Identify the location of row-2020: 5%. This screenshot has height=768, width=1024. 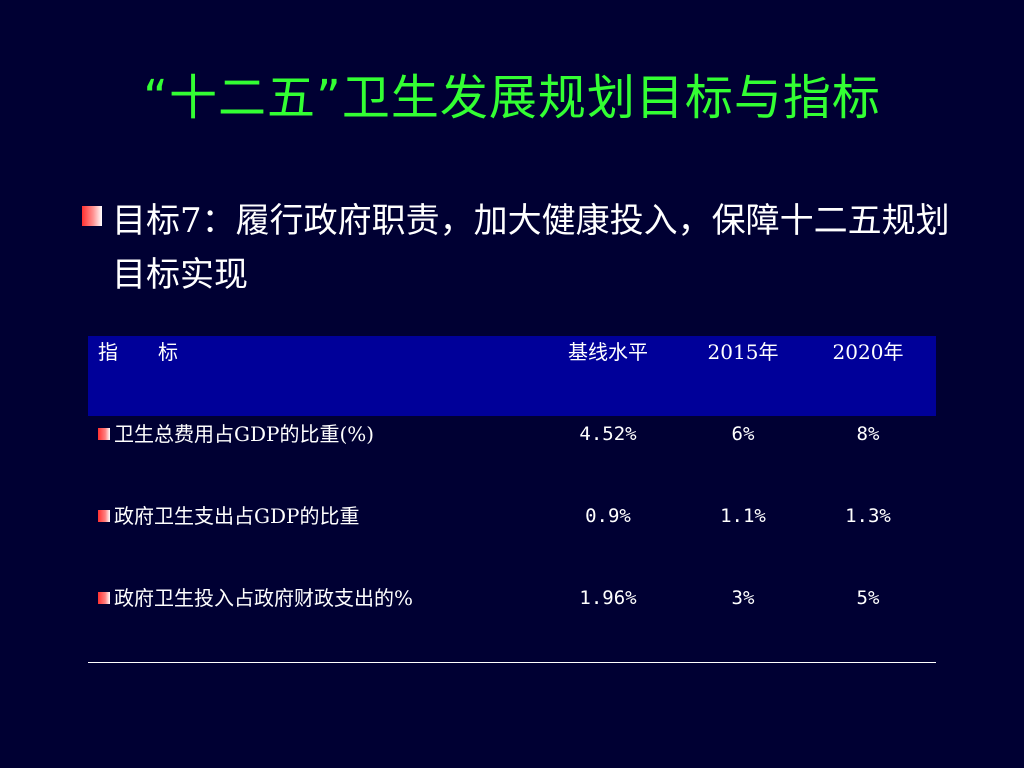
(868, 598).